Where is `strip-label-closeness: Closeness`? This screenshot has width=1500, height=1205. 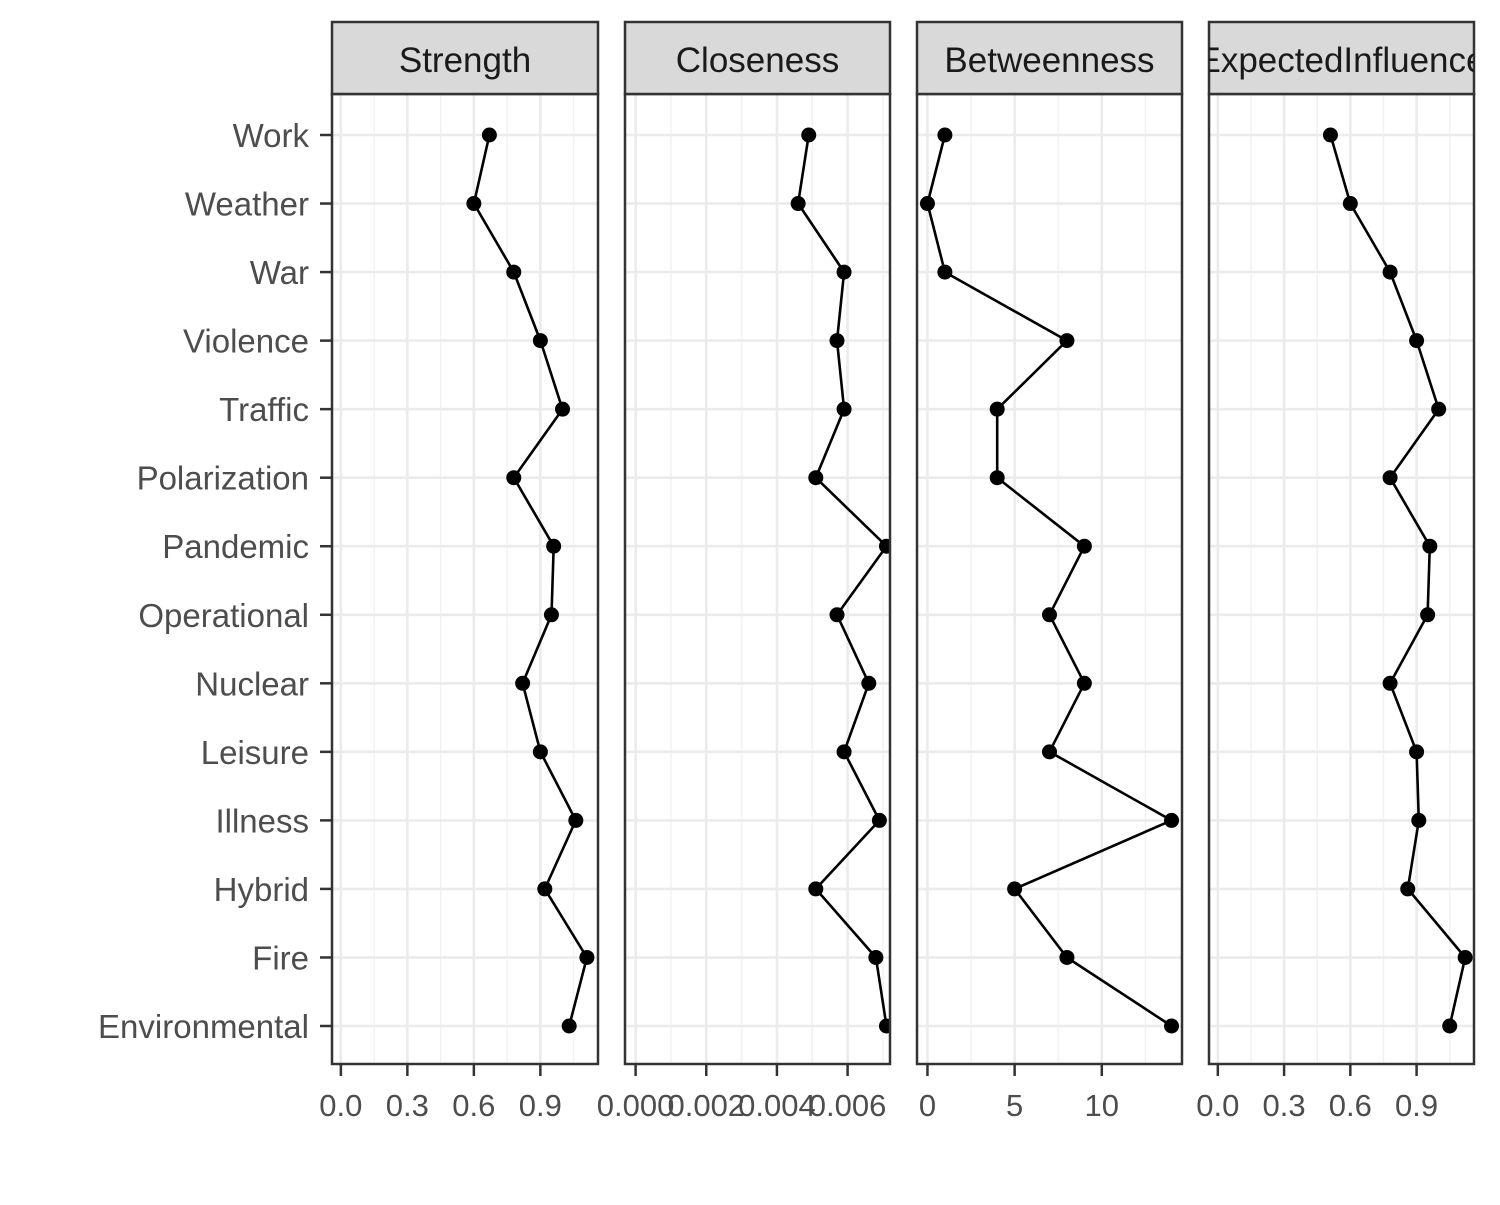 strip-label-closeness: Closeness is located at coordinates (757, 60).